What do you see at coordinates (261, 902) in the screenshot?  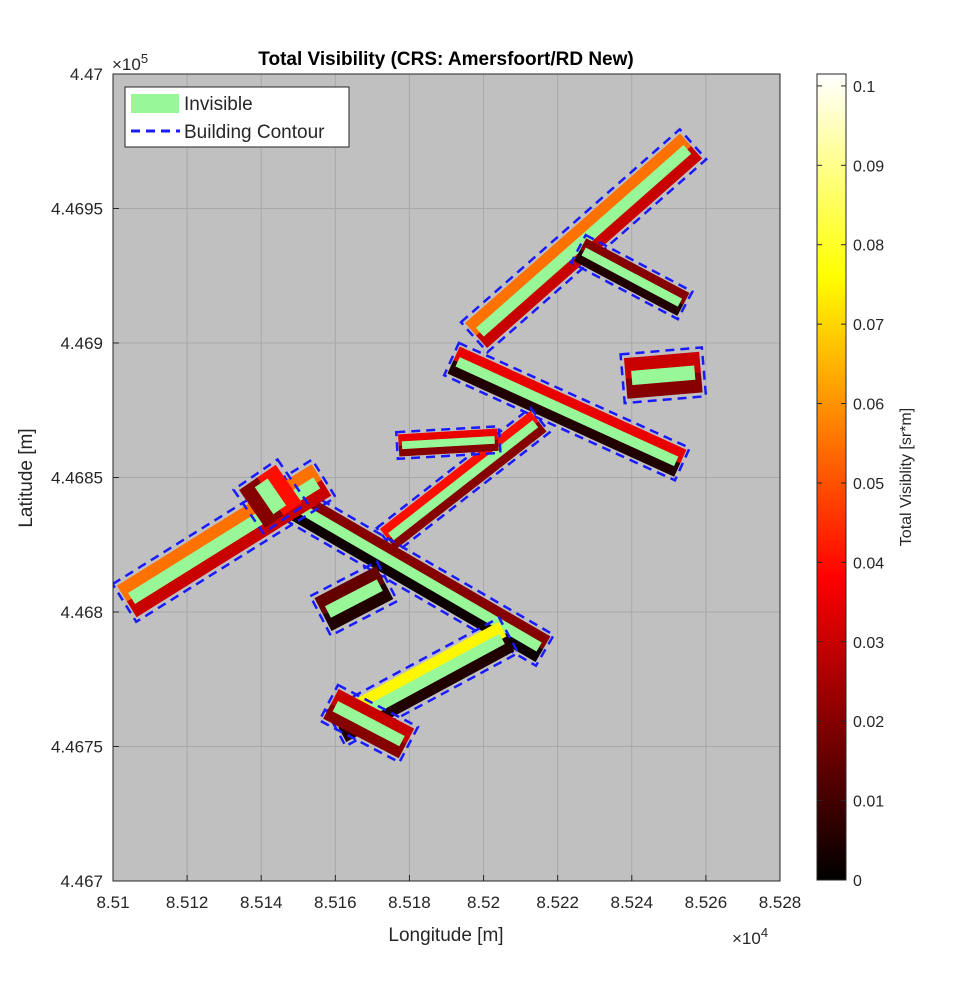 I see `x-tick-label: 8.514` at bounding box center [261, 902].